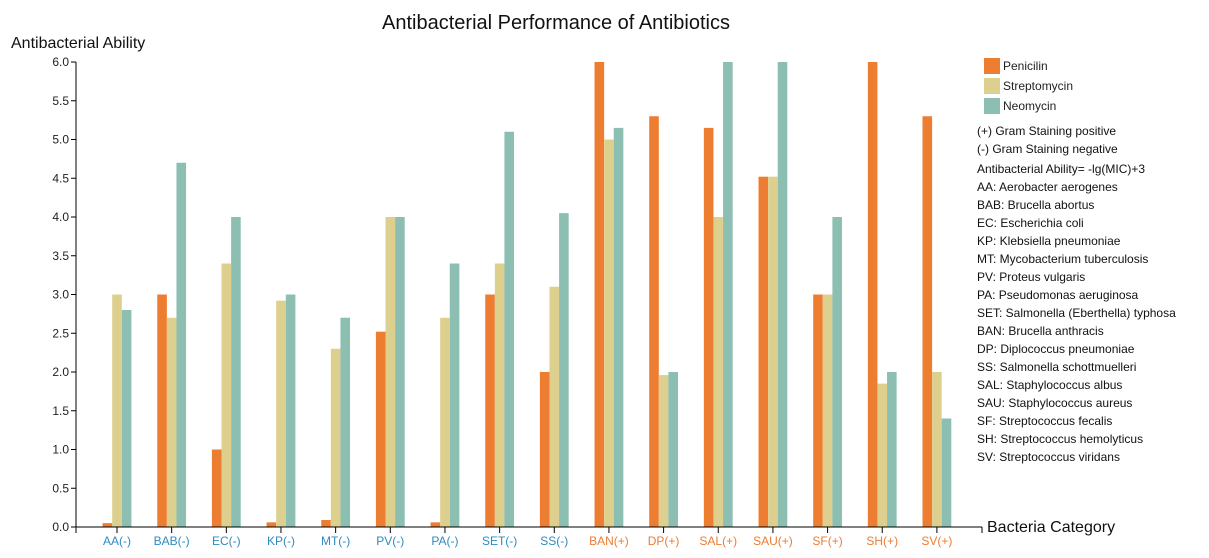  Describe the element at coordinates (992, 66) in the screenshot. I see `legend-swatch-penicilin` at that location.